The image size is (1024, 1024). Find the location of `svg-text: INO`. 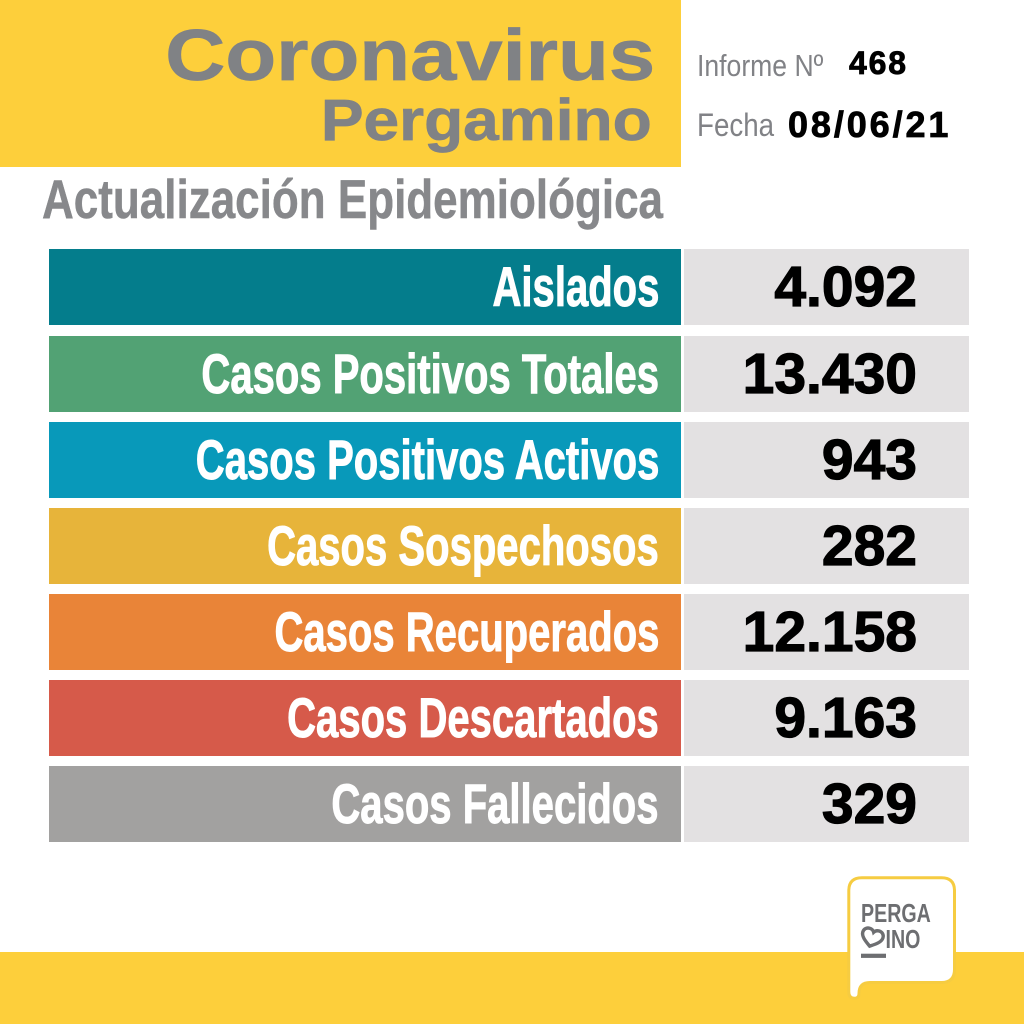

svg-text: INO is located at coordinates (903, 938).